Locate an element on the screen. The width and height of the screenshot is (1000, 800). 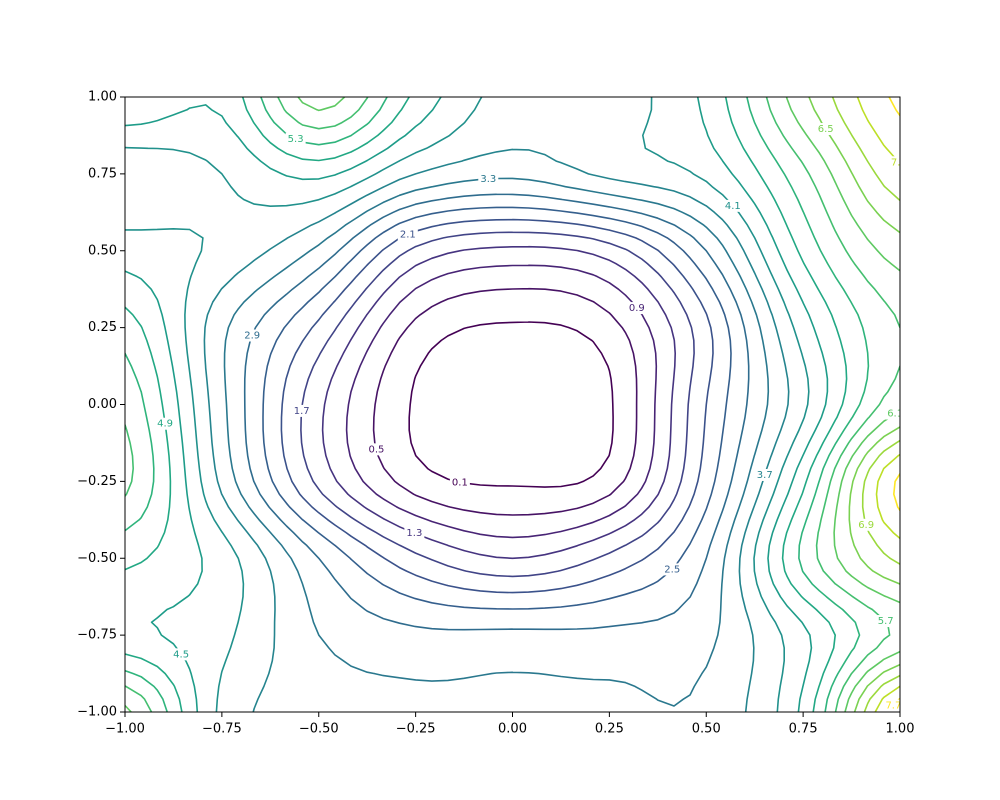
contour-label: 1.7 is located at coordinates (302, 411).